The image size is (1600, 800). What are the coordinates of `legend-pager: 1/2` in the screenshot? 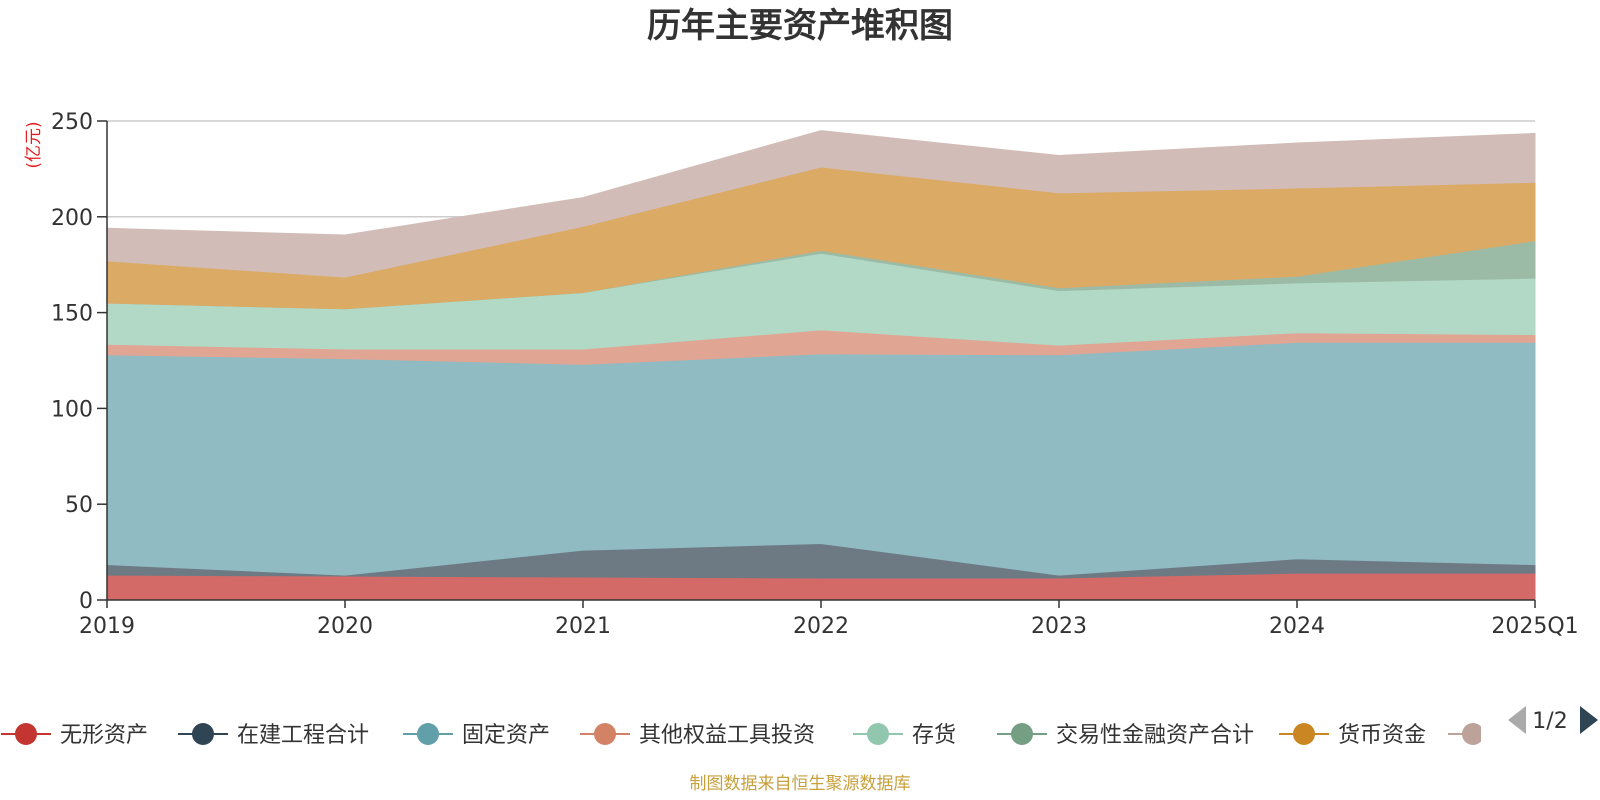 It's located at (1553, 720).